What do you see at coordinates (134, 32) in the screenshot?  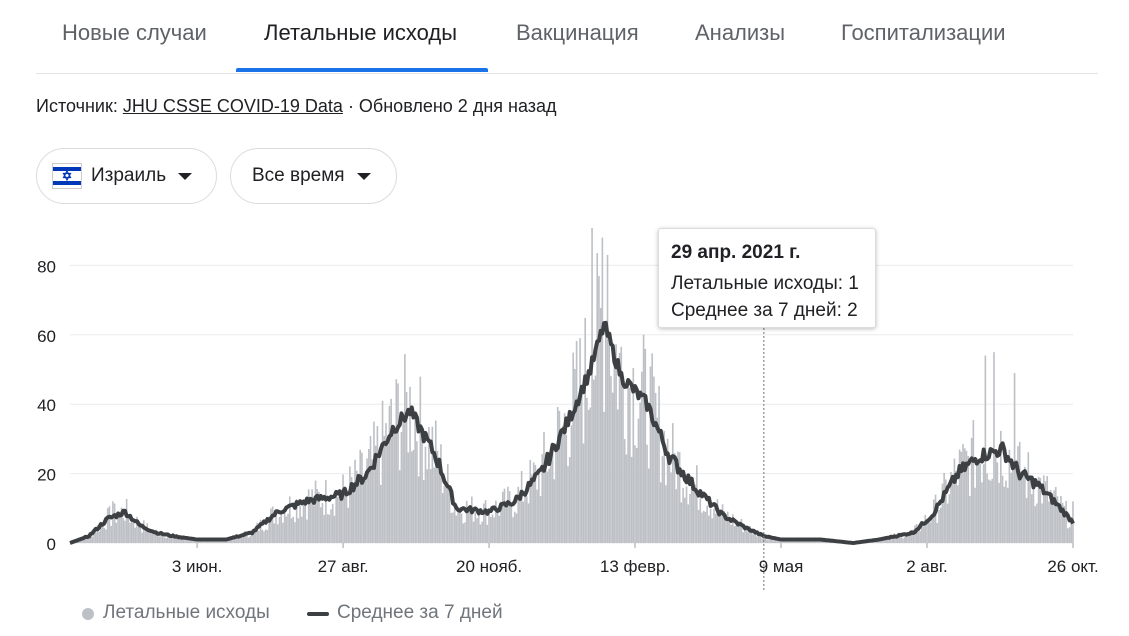 I see `tab-new-cases: Новые случаи` at bounding box center [134, 32].